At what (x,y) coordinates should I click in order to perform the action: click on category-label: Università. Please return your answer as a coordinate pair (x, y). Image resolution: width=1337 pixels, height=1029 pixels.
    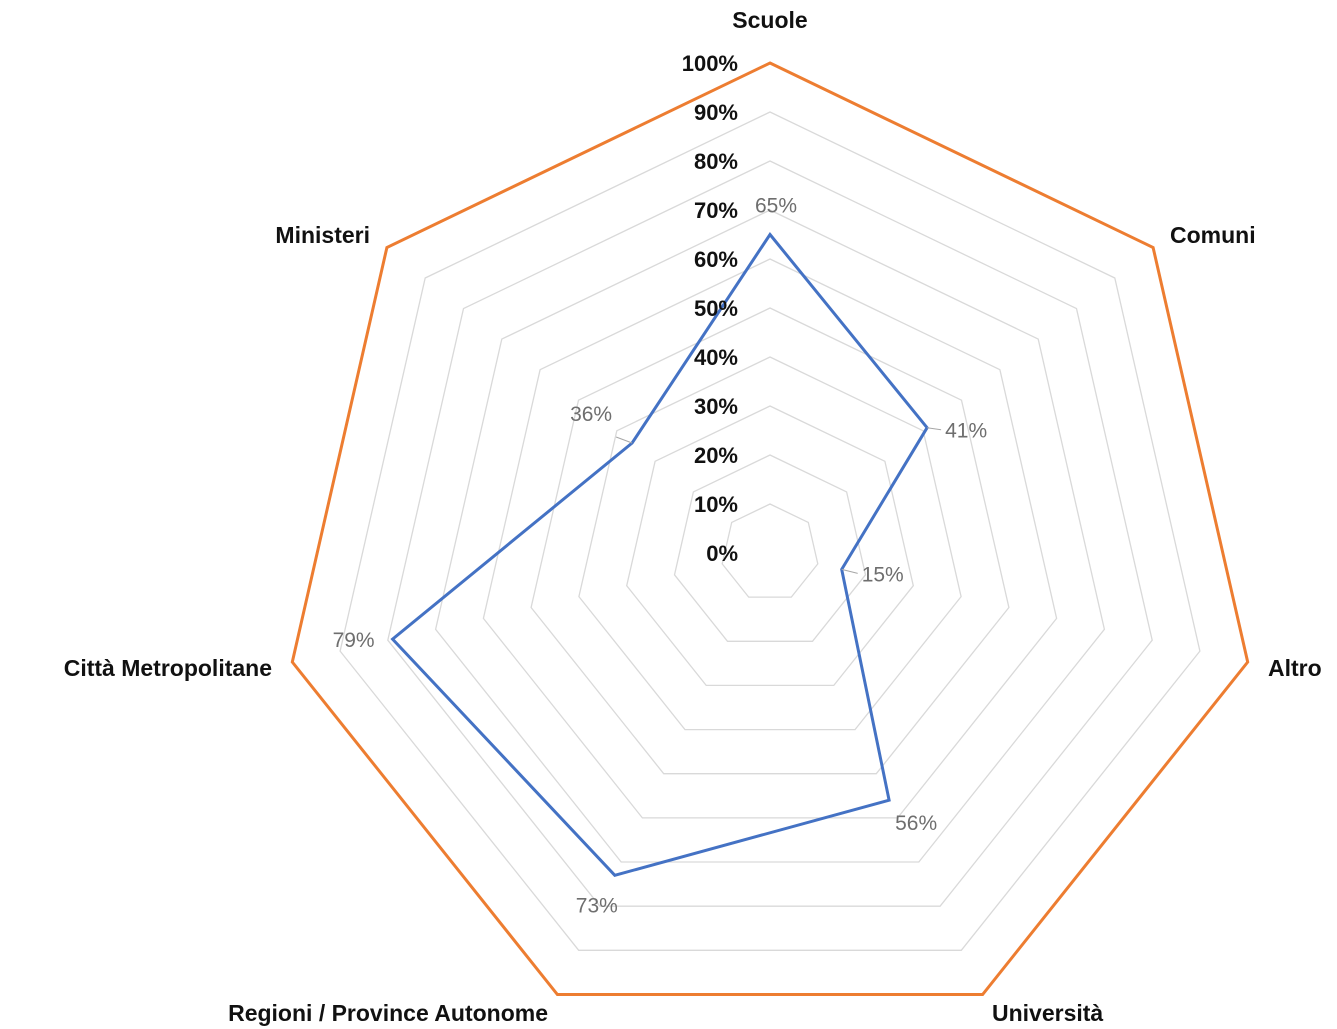
    Looking at the image, I should click on (1047, 1013).